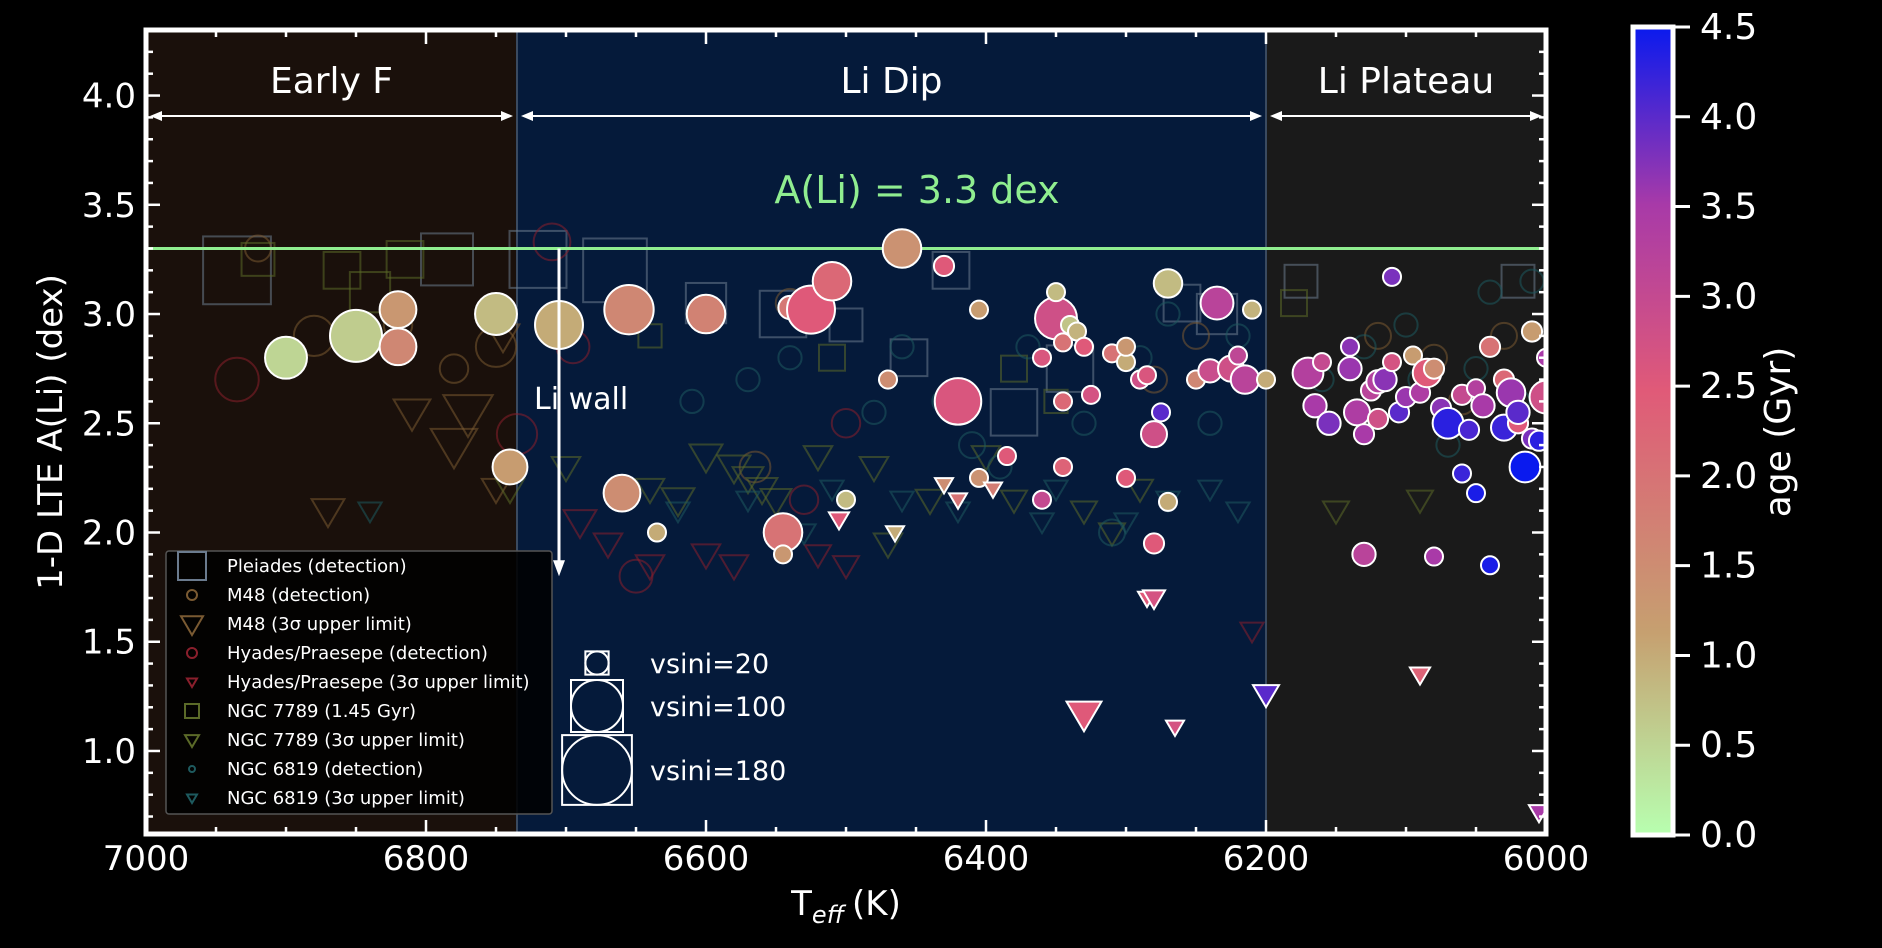 The height and width of the screenshot is (948, 1882). What do you see at coordinates (317, 566) in the screenshot?
I see `legend-label-0: Pleiades (detection)` at bounding box center [317, 566].